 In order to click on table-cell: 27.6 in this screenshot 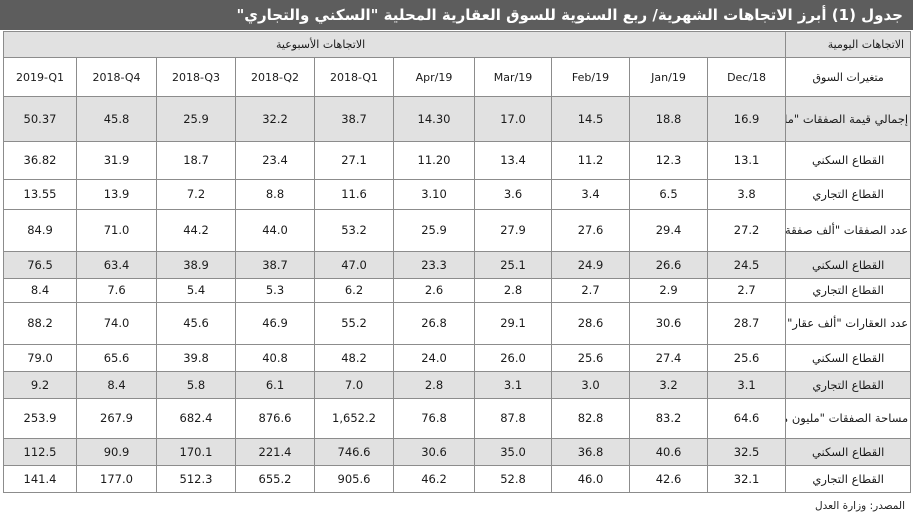, I will do `click(590, 230)`.